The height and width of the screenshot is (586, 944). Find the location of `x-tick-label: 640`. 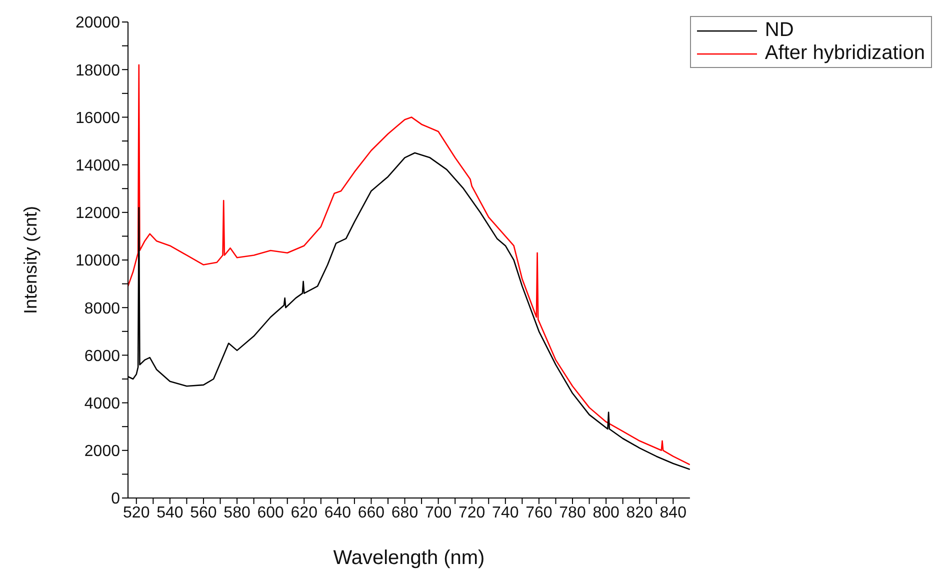

x-tick-label: 640 is located at coordinates (338, 513).